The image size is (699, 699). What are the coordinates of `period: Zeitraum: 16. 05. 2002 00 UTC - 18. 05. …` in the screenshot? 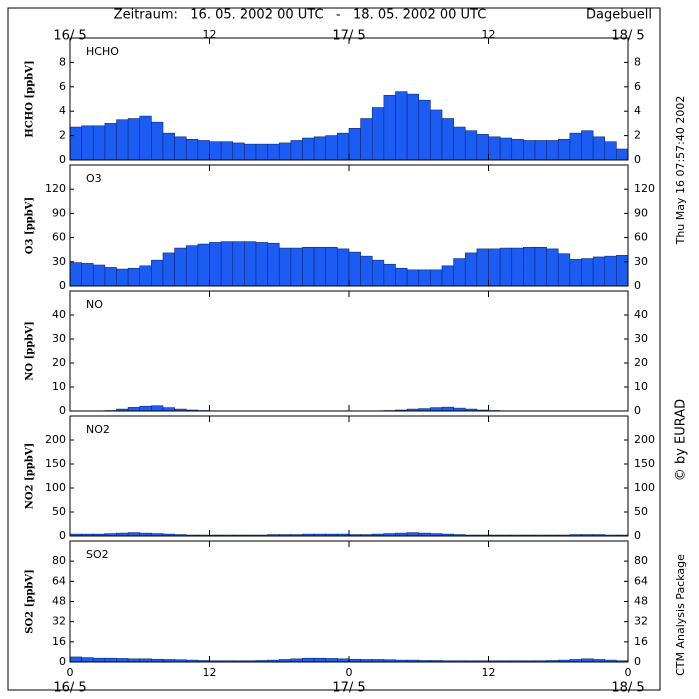 It's located at (300, 15).